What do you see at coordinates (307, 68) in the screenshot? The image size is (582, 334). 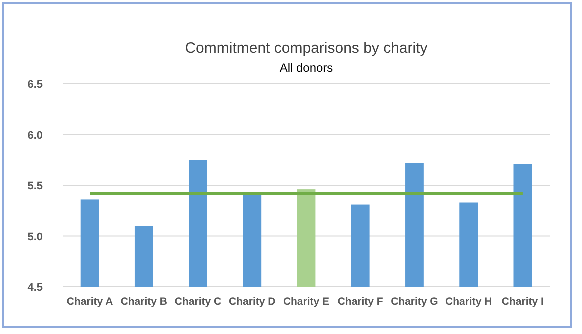 I see `chart-subtitle: All donors` at bounding box center [307, 68].